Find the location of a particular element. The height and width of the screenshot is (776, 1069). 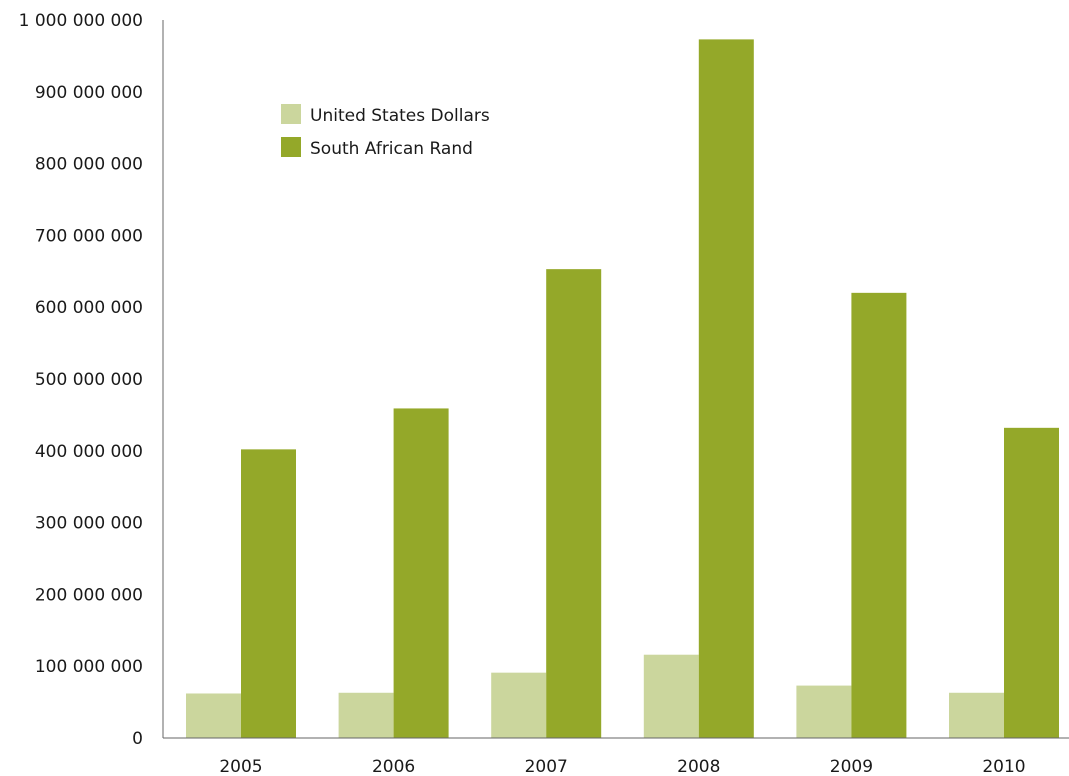

y-tick-label: 500 000 000 is located at coordinates (89, 380).